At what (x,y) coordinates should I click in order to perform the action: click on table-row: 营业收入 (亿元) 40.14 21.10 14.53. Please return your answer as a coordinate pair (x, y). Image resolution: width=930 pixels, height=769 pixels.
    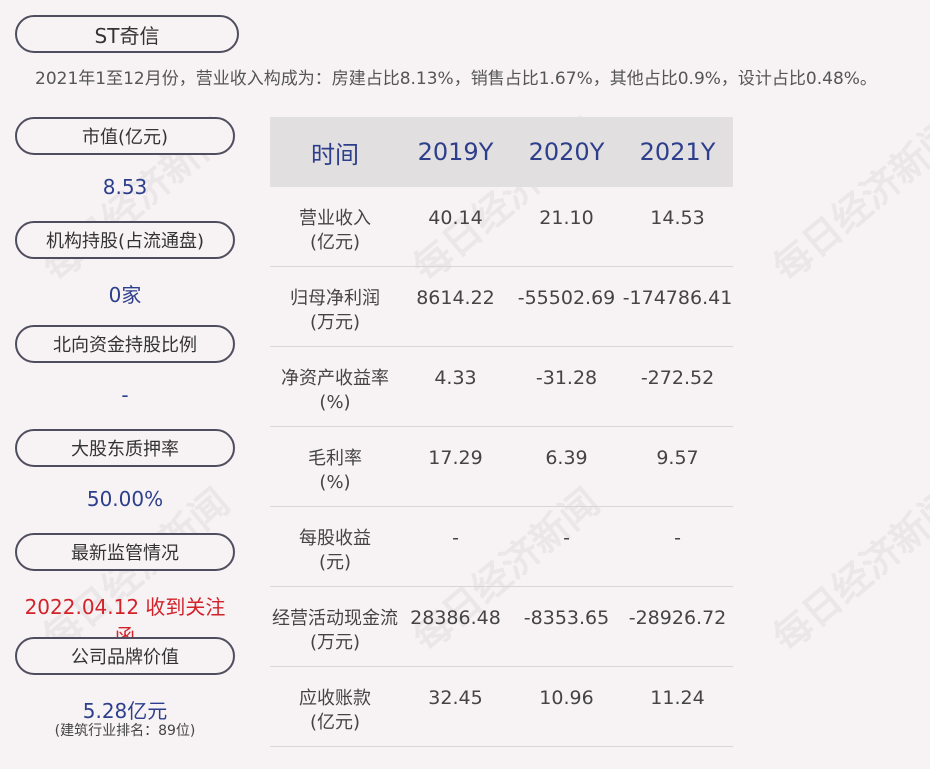
    Looking at the image, I should click on (501, 227).